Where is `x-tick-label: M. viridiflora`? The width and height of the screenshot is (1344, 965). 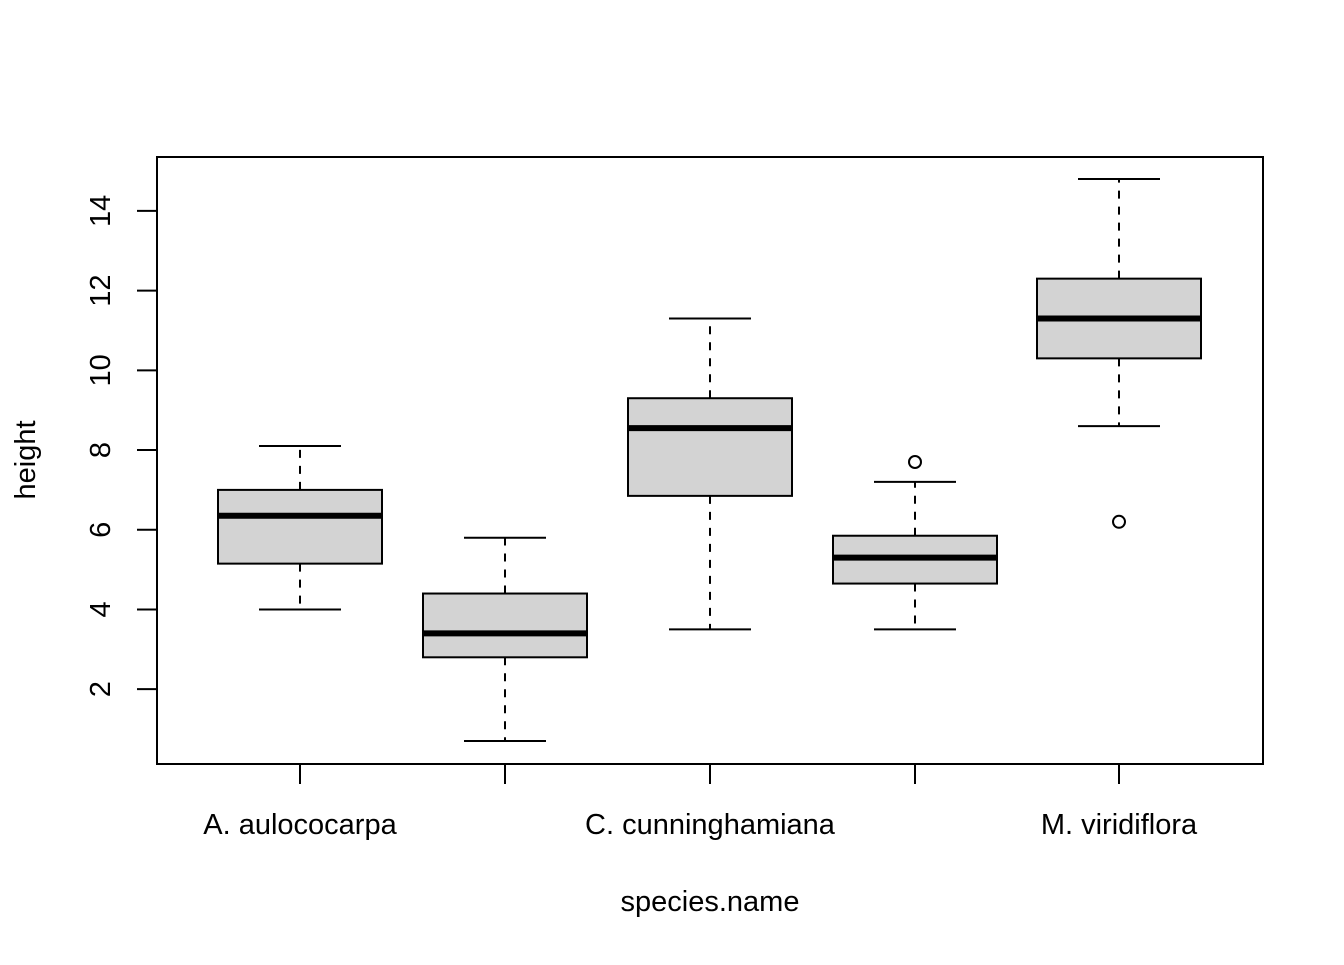
x-tick-label: M. viridiflora is located at coordinates (1119, 825).